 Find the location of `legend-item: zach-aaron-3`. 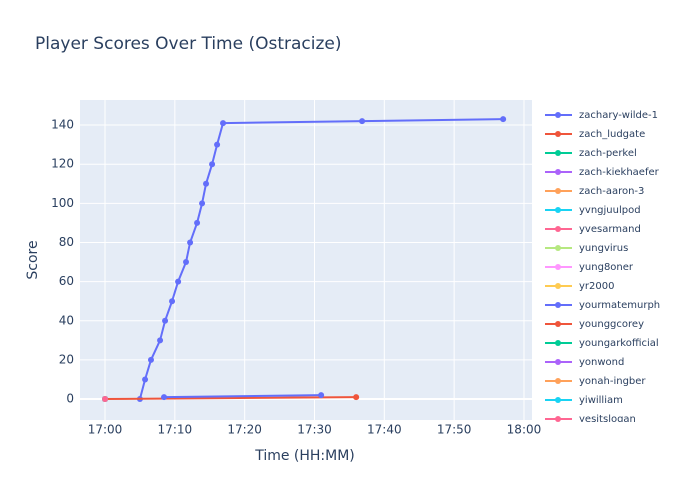

legend-item: zach-aaron-3 is located at coordinates (594, 191).